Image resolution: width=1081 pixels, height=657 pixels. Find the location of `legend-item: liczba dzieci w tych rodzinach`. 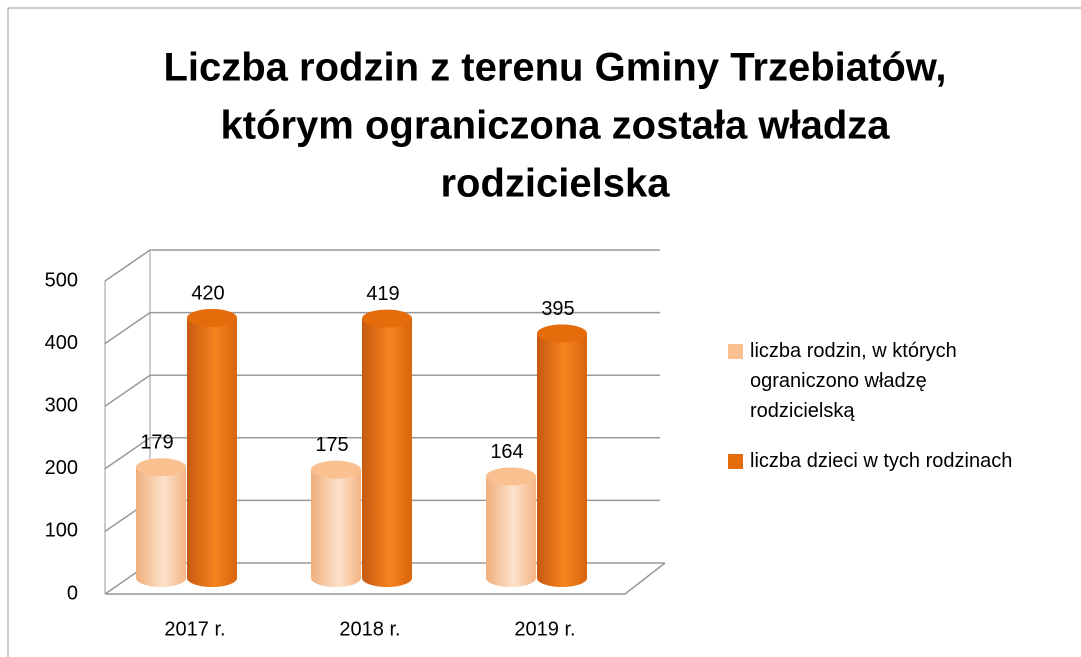

legend-item: liczba dzieci w tych rodzinach is located at coordinates (870, 461).